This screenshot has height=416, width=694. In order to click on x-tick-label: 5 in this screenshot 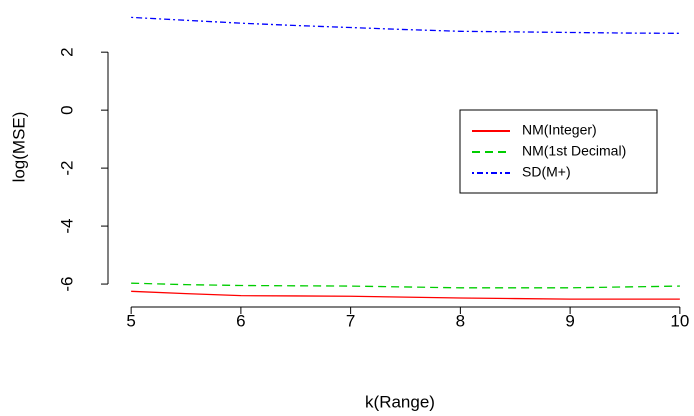, I will do `click(130, 320)`.